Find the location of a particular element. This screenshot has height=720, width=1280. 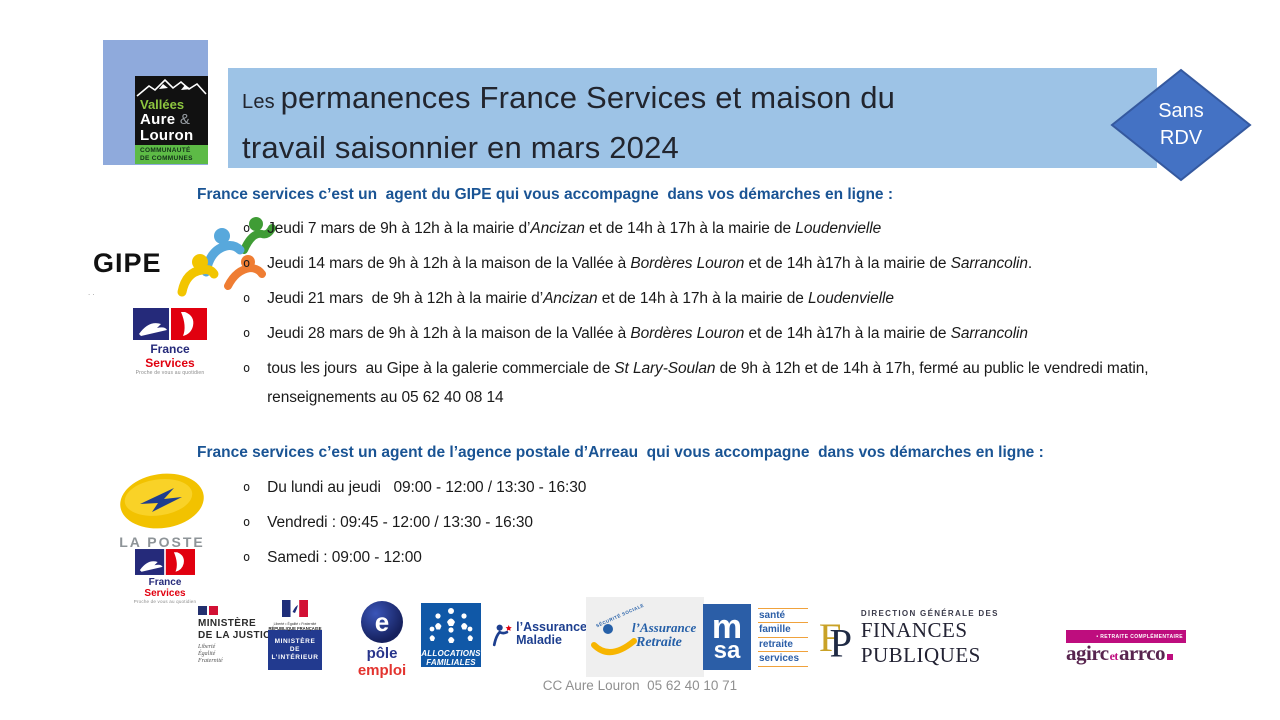

la-poste-ellipse is located at coordinates (162, 501).